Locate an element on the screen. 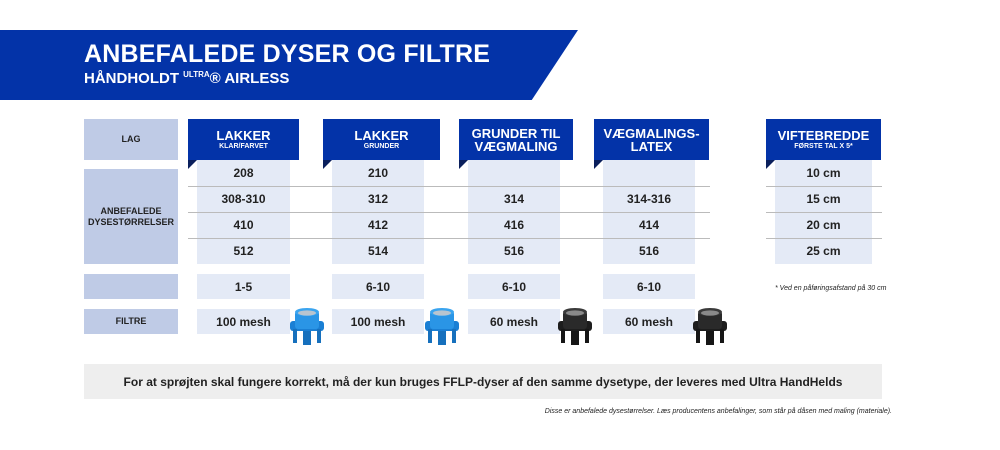 This screenshot has height=450, width=1000. page-title: ANBEFALEDE DYSER OG FILTRE is located at coordinates (287, 54).